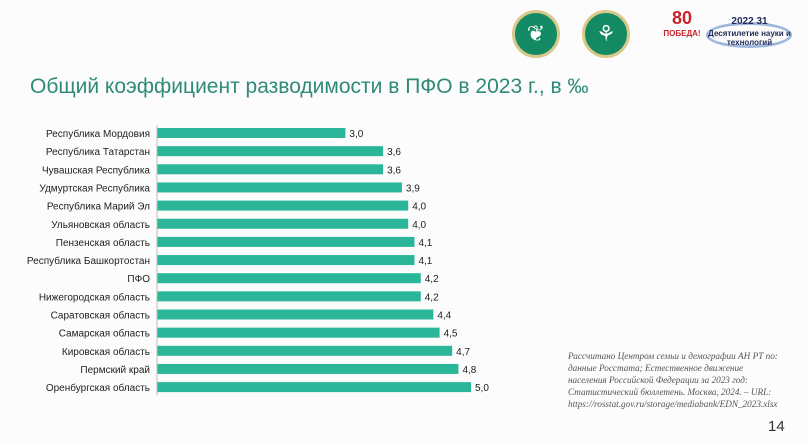 The image size is (807, 443). I want to click on category-label: Чувашская Республика, so click(96, 170).